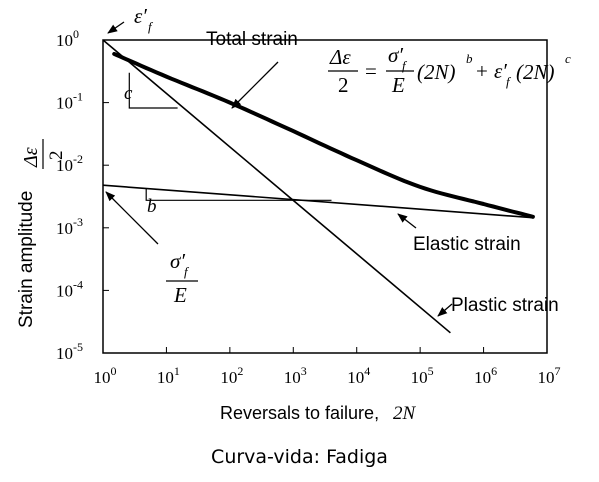  I want to click on x-tick-label: 10⁷, so click(549, 375).